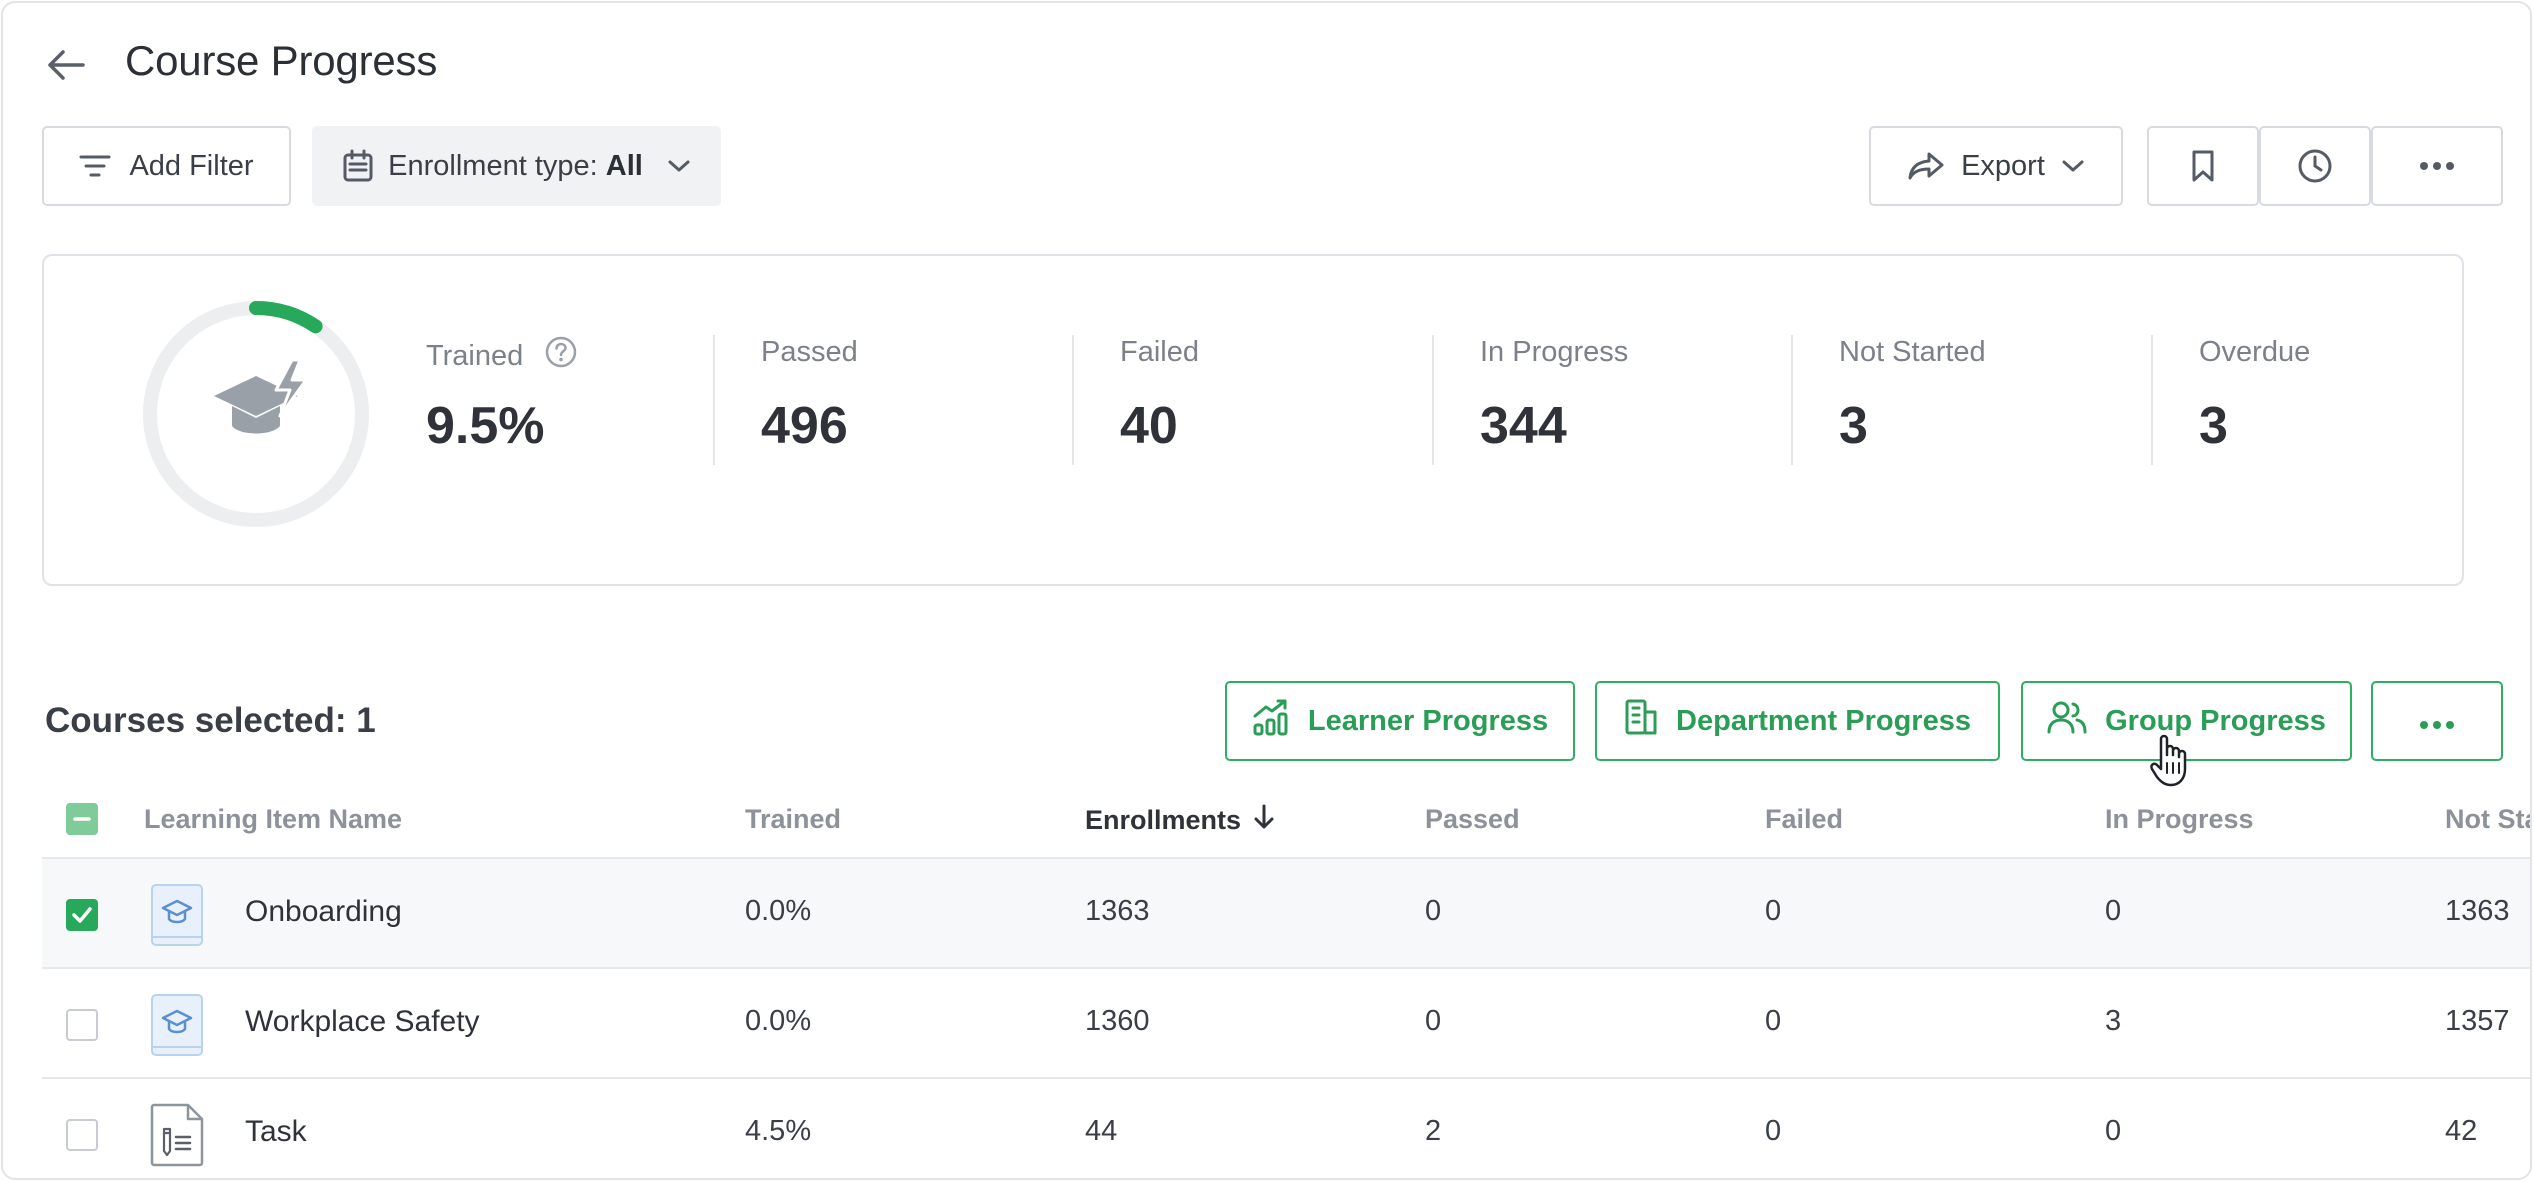  I want to click on select-all-checkbox, so click(82, 819).